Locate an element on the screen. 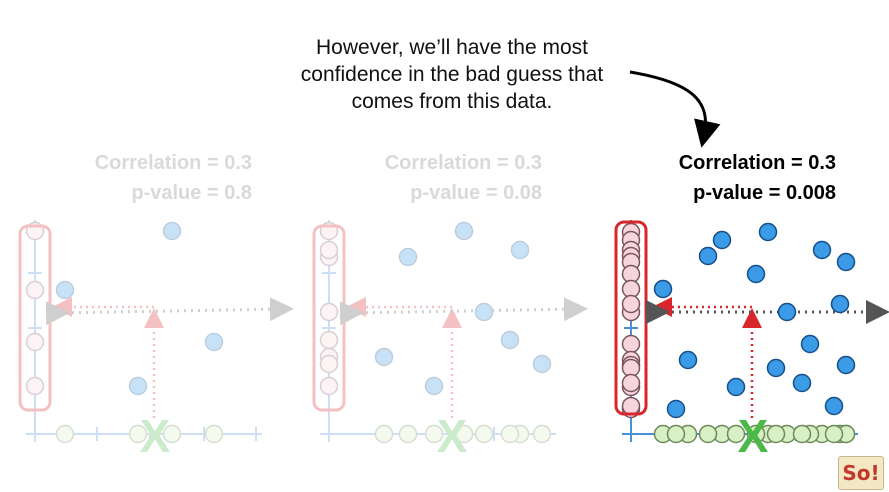 Image resolution: width=889 pixels, height=492 pixels. panel-2-x-marker: X is located at coordinates (452, 436).